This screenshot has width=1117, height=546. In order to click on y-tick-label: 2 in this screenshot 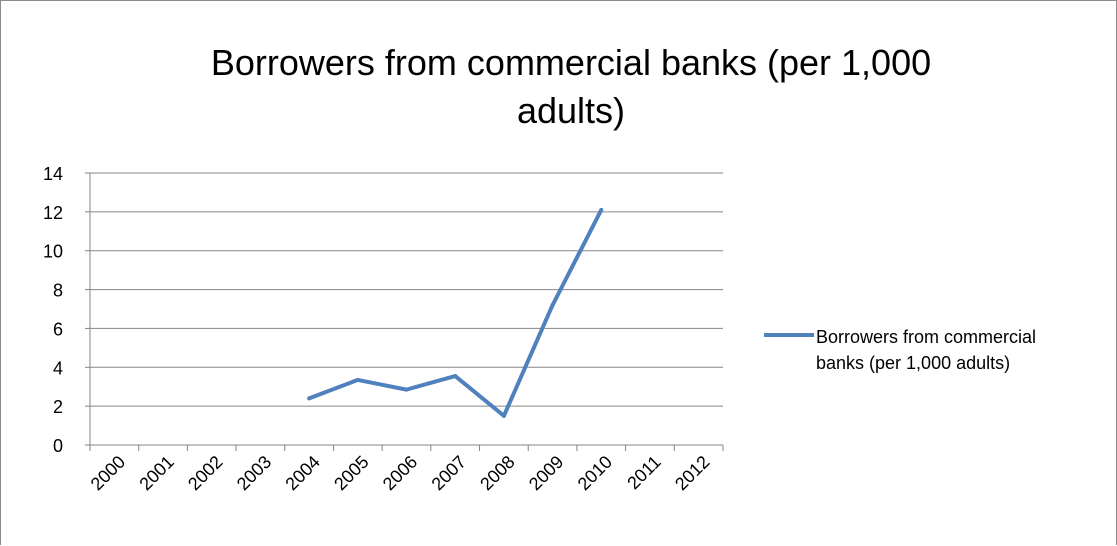, I will do `click(58, 407)`.